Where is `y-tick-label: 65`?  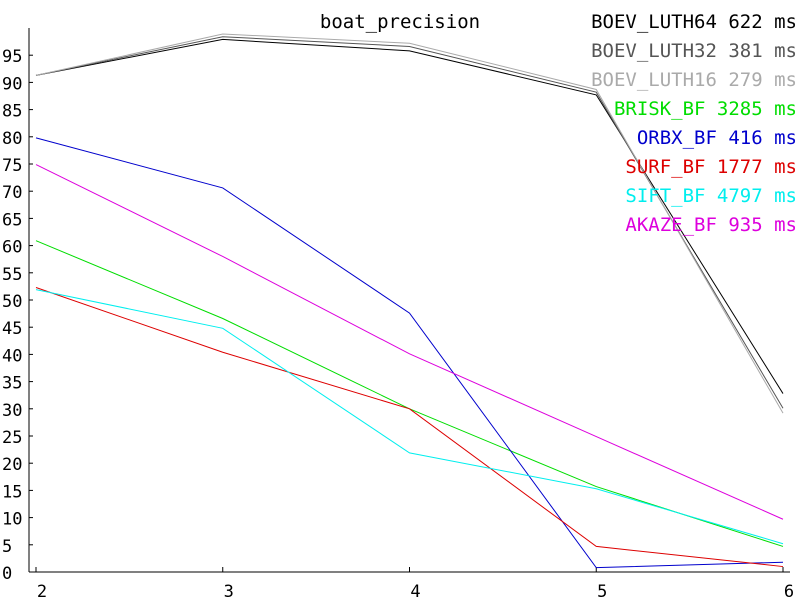 y-tick-label: 65 is located at coordinates (12, 220).